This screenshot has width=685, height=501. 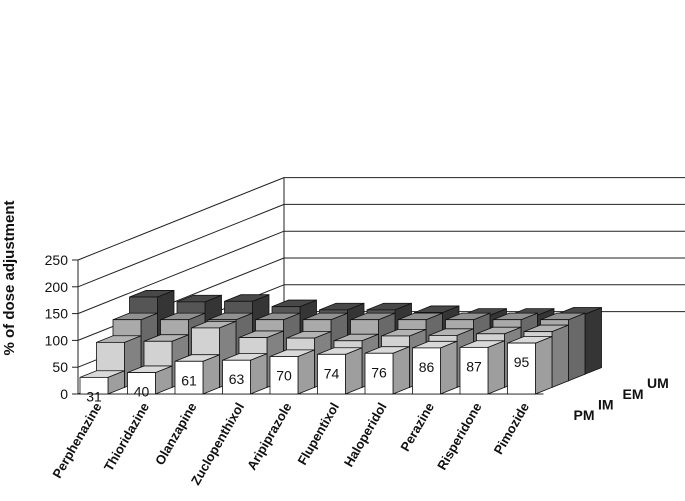 I want to click on bar-PM-Aripiprazole, so click(x=292, y=372).